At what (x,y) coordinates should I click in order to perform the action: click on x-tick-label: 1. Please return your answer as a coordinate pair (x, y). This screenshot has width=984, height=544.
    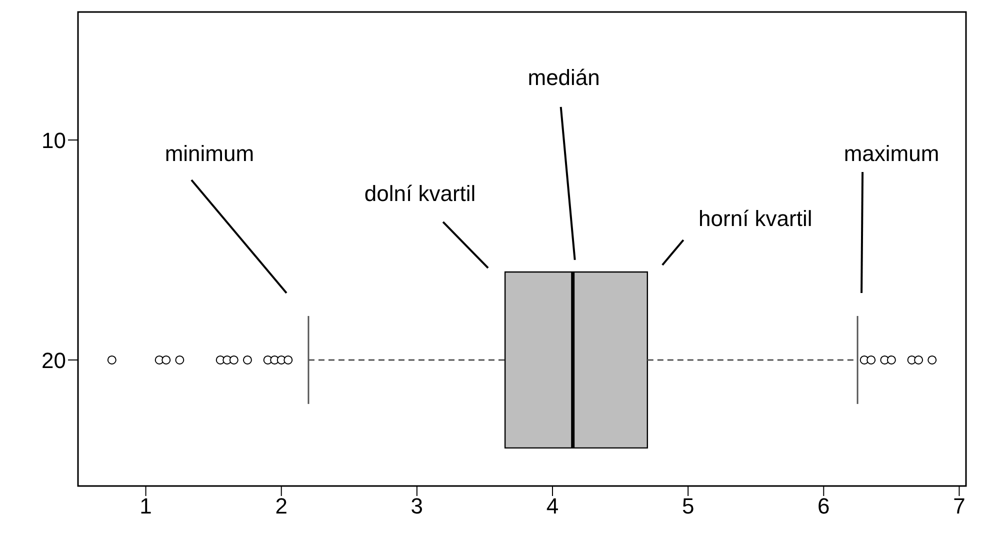
    Looking at the image, I should click on (146, 506).